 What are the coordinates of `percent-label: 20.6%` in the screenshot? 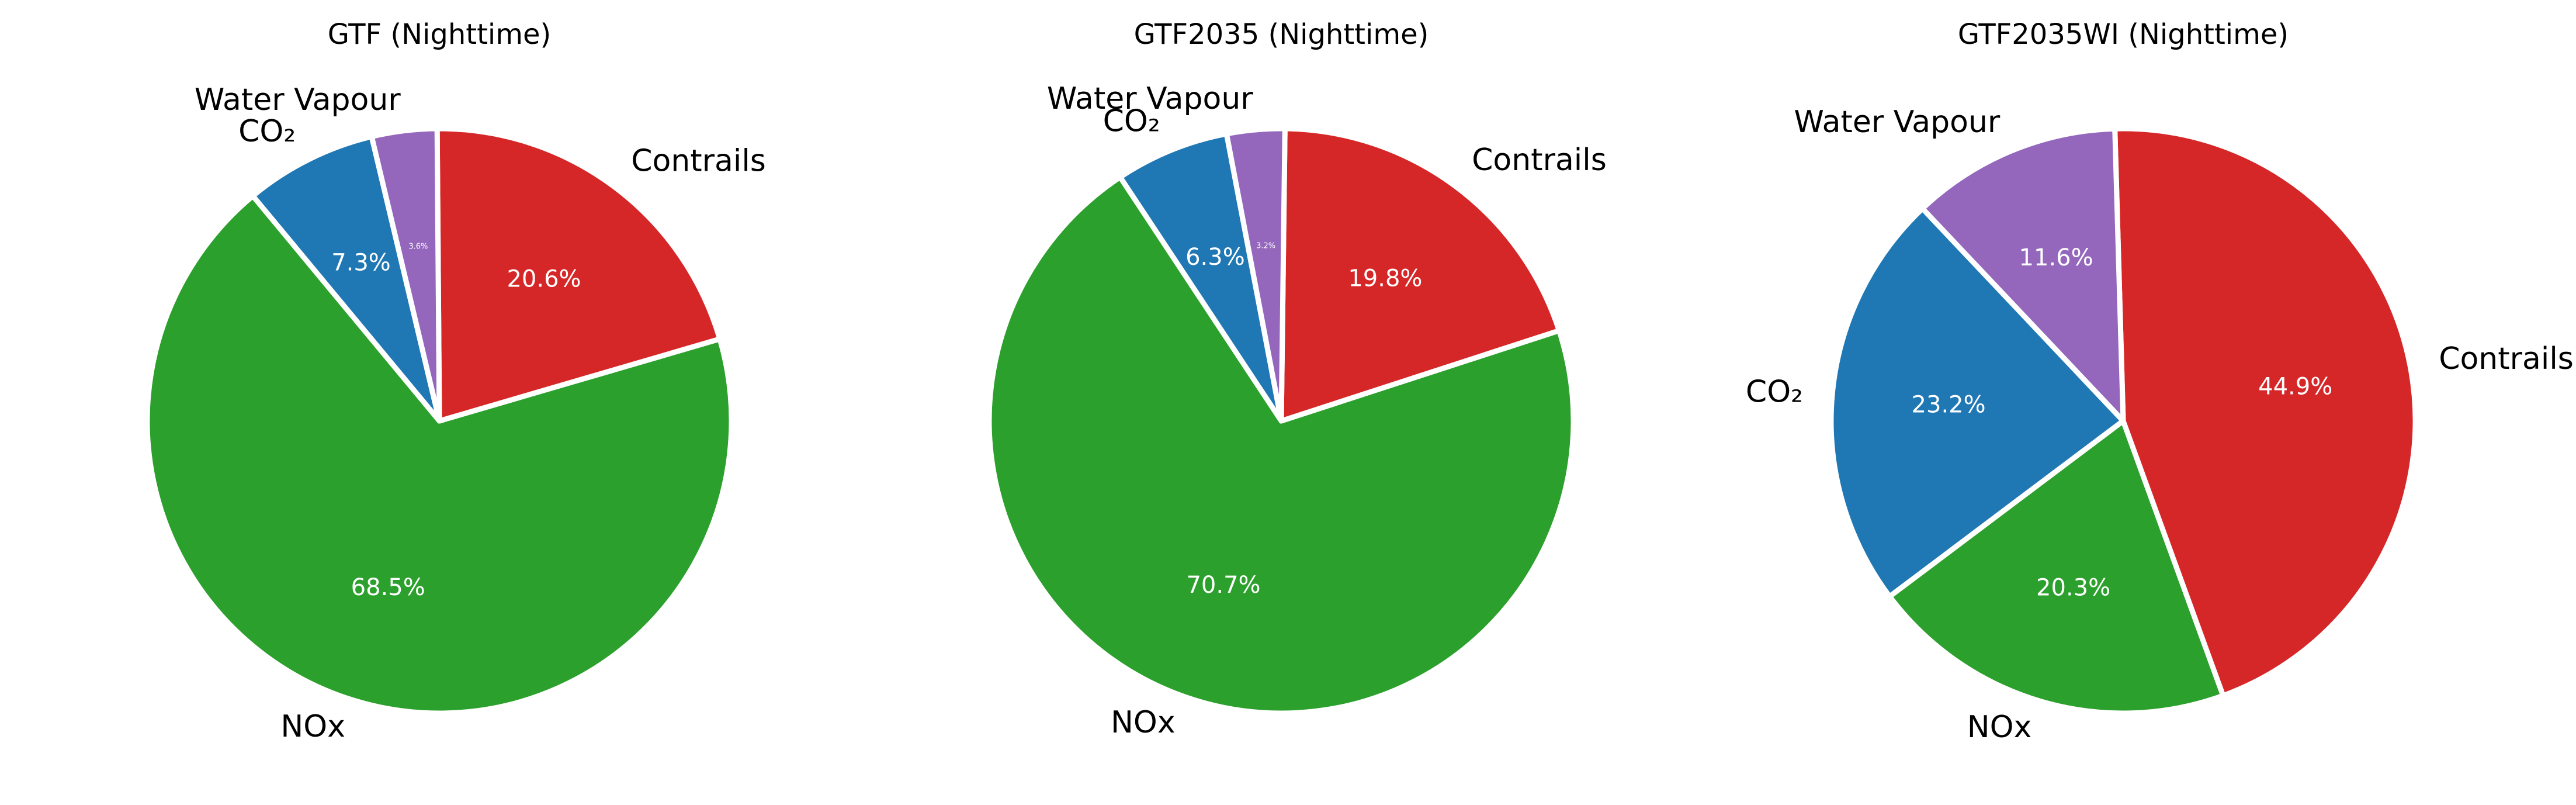 It's located at (544, 278).